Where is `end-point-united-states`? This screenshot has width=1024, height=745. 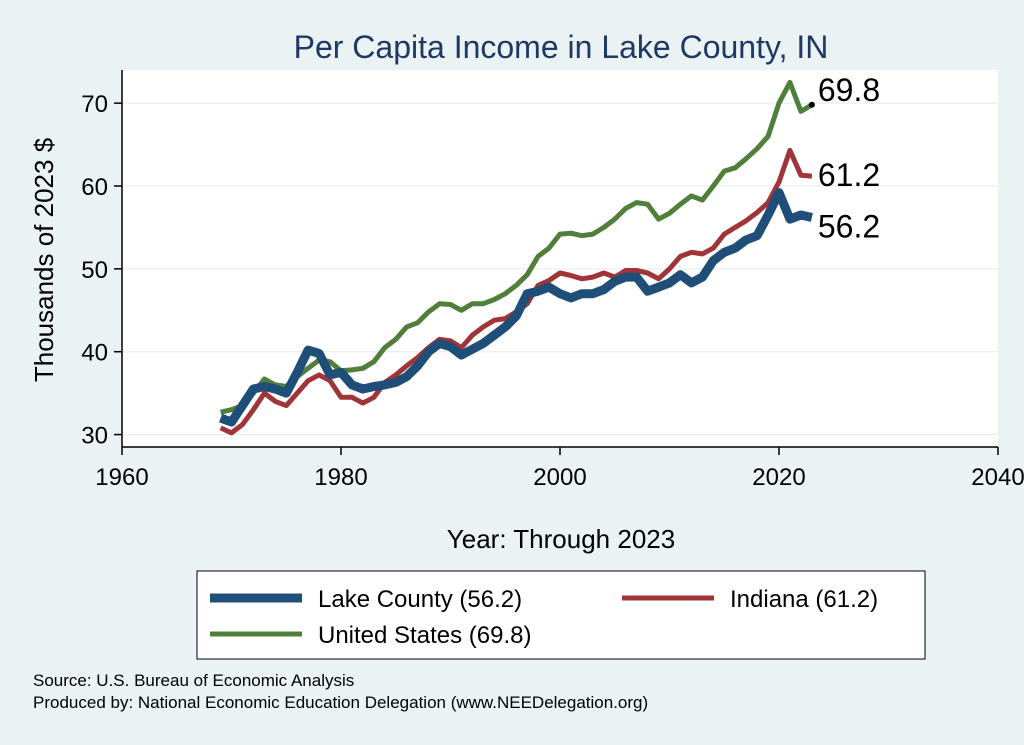 end-point-united-states is located at coordinates (811, 104).